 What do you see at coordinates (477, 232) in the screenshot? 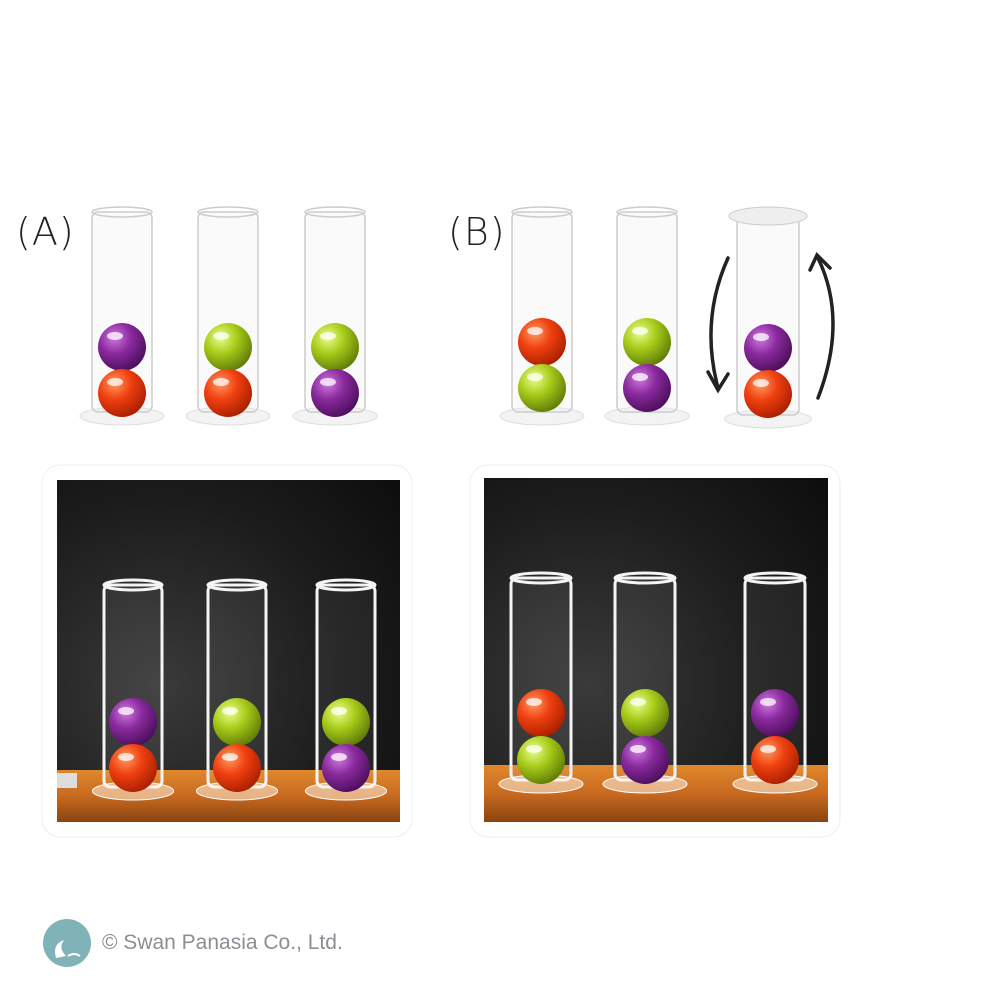
I see `label-b: (B)` at bounding box center [477, 232].